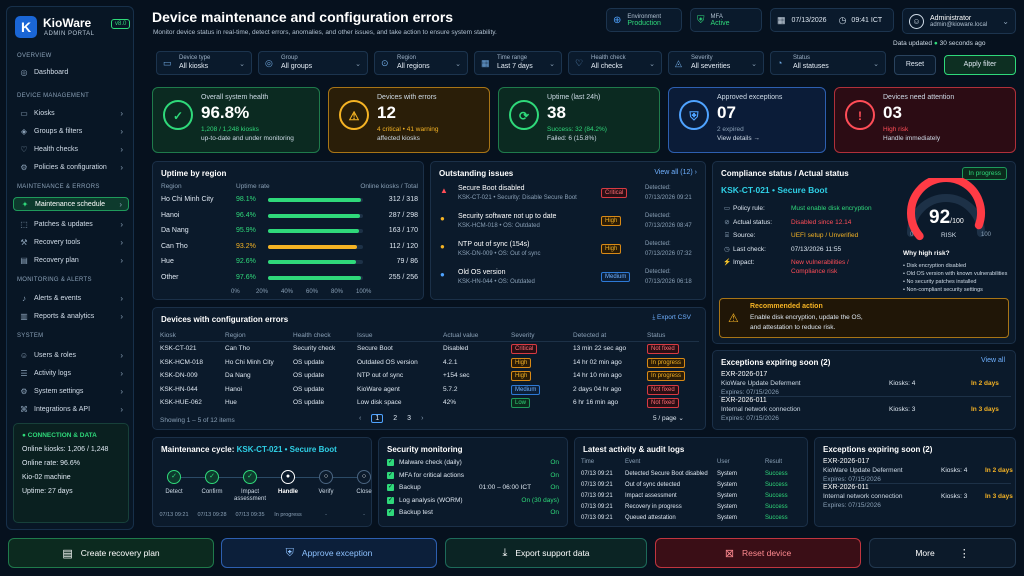 This screenshot has width=1024, height=576. I want to click on export-csv-button: ⤓ Export CSV, so click(671, 317).